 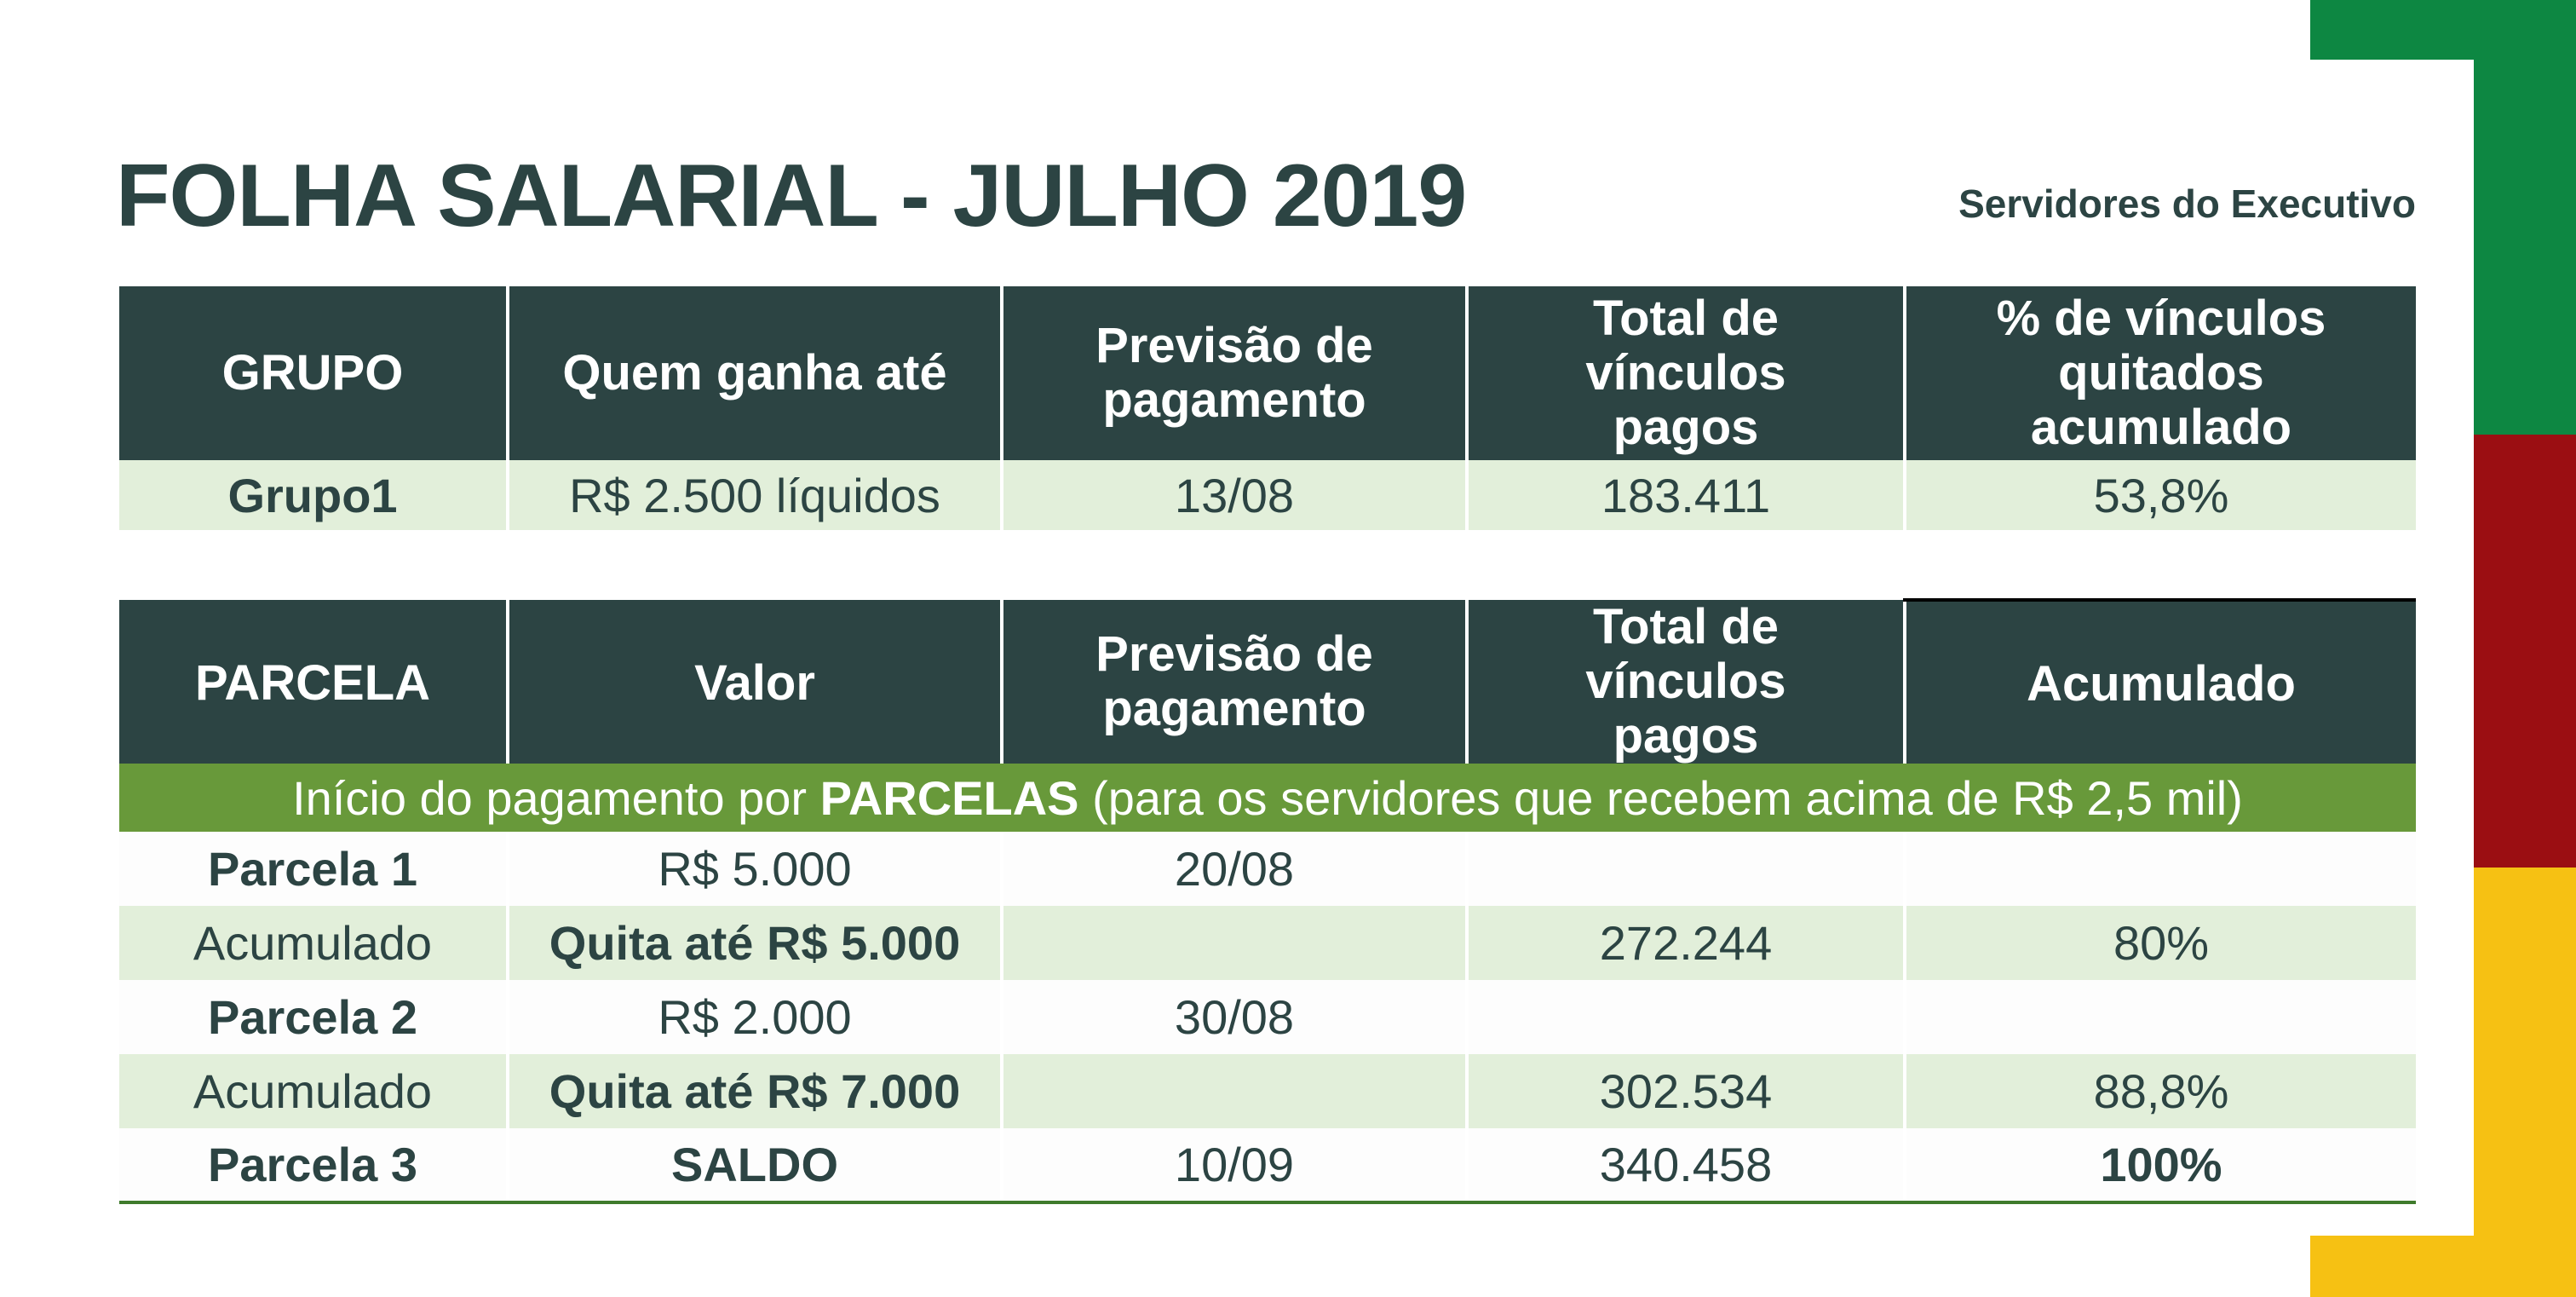 What do you see at coordinates (754, 1091) in the screenshot?
I see `cell-valor: Quita até R$ 7.000` at bounding box center [754, 1091].